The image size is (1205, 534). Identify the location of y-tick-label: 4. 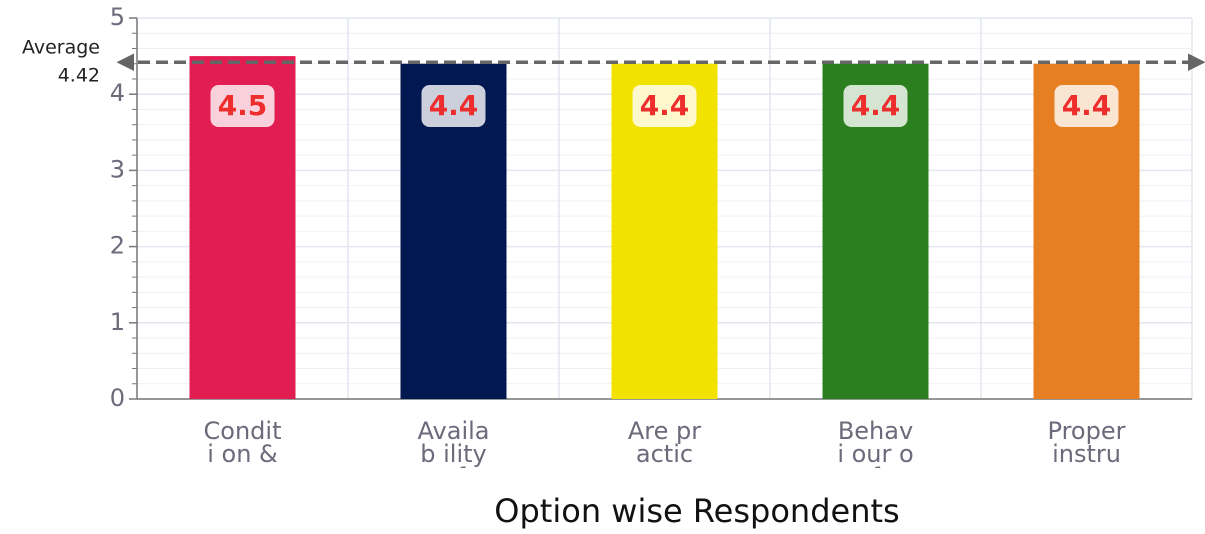
(117, 93).